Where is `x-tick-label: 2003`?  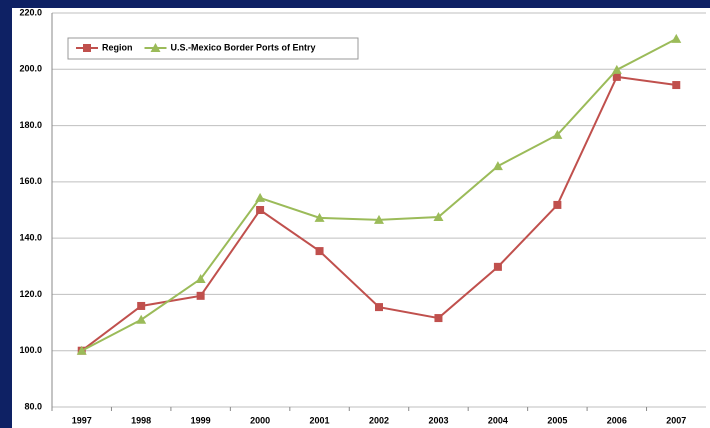 x-tick-label: 2003 is located at coordinates (438, 420).